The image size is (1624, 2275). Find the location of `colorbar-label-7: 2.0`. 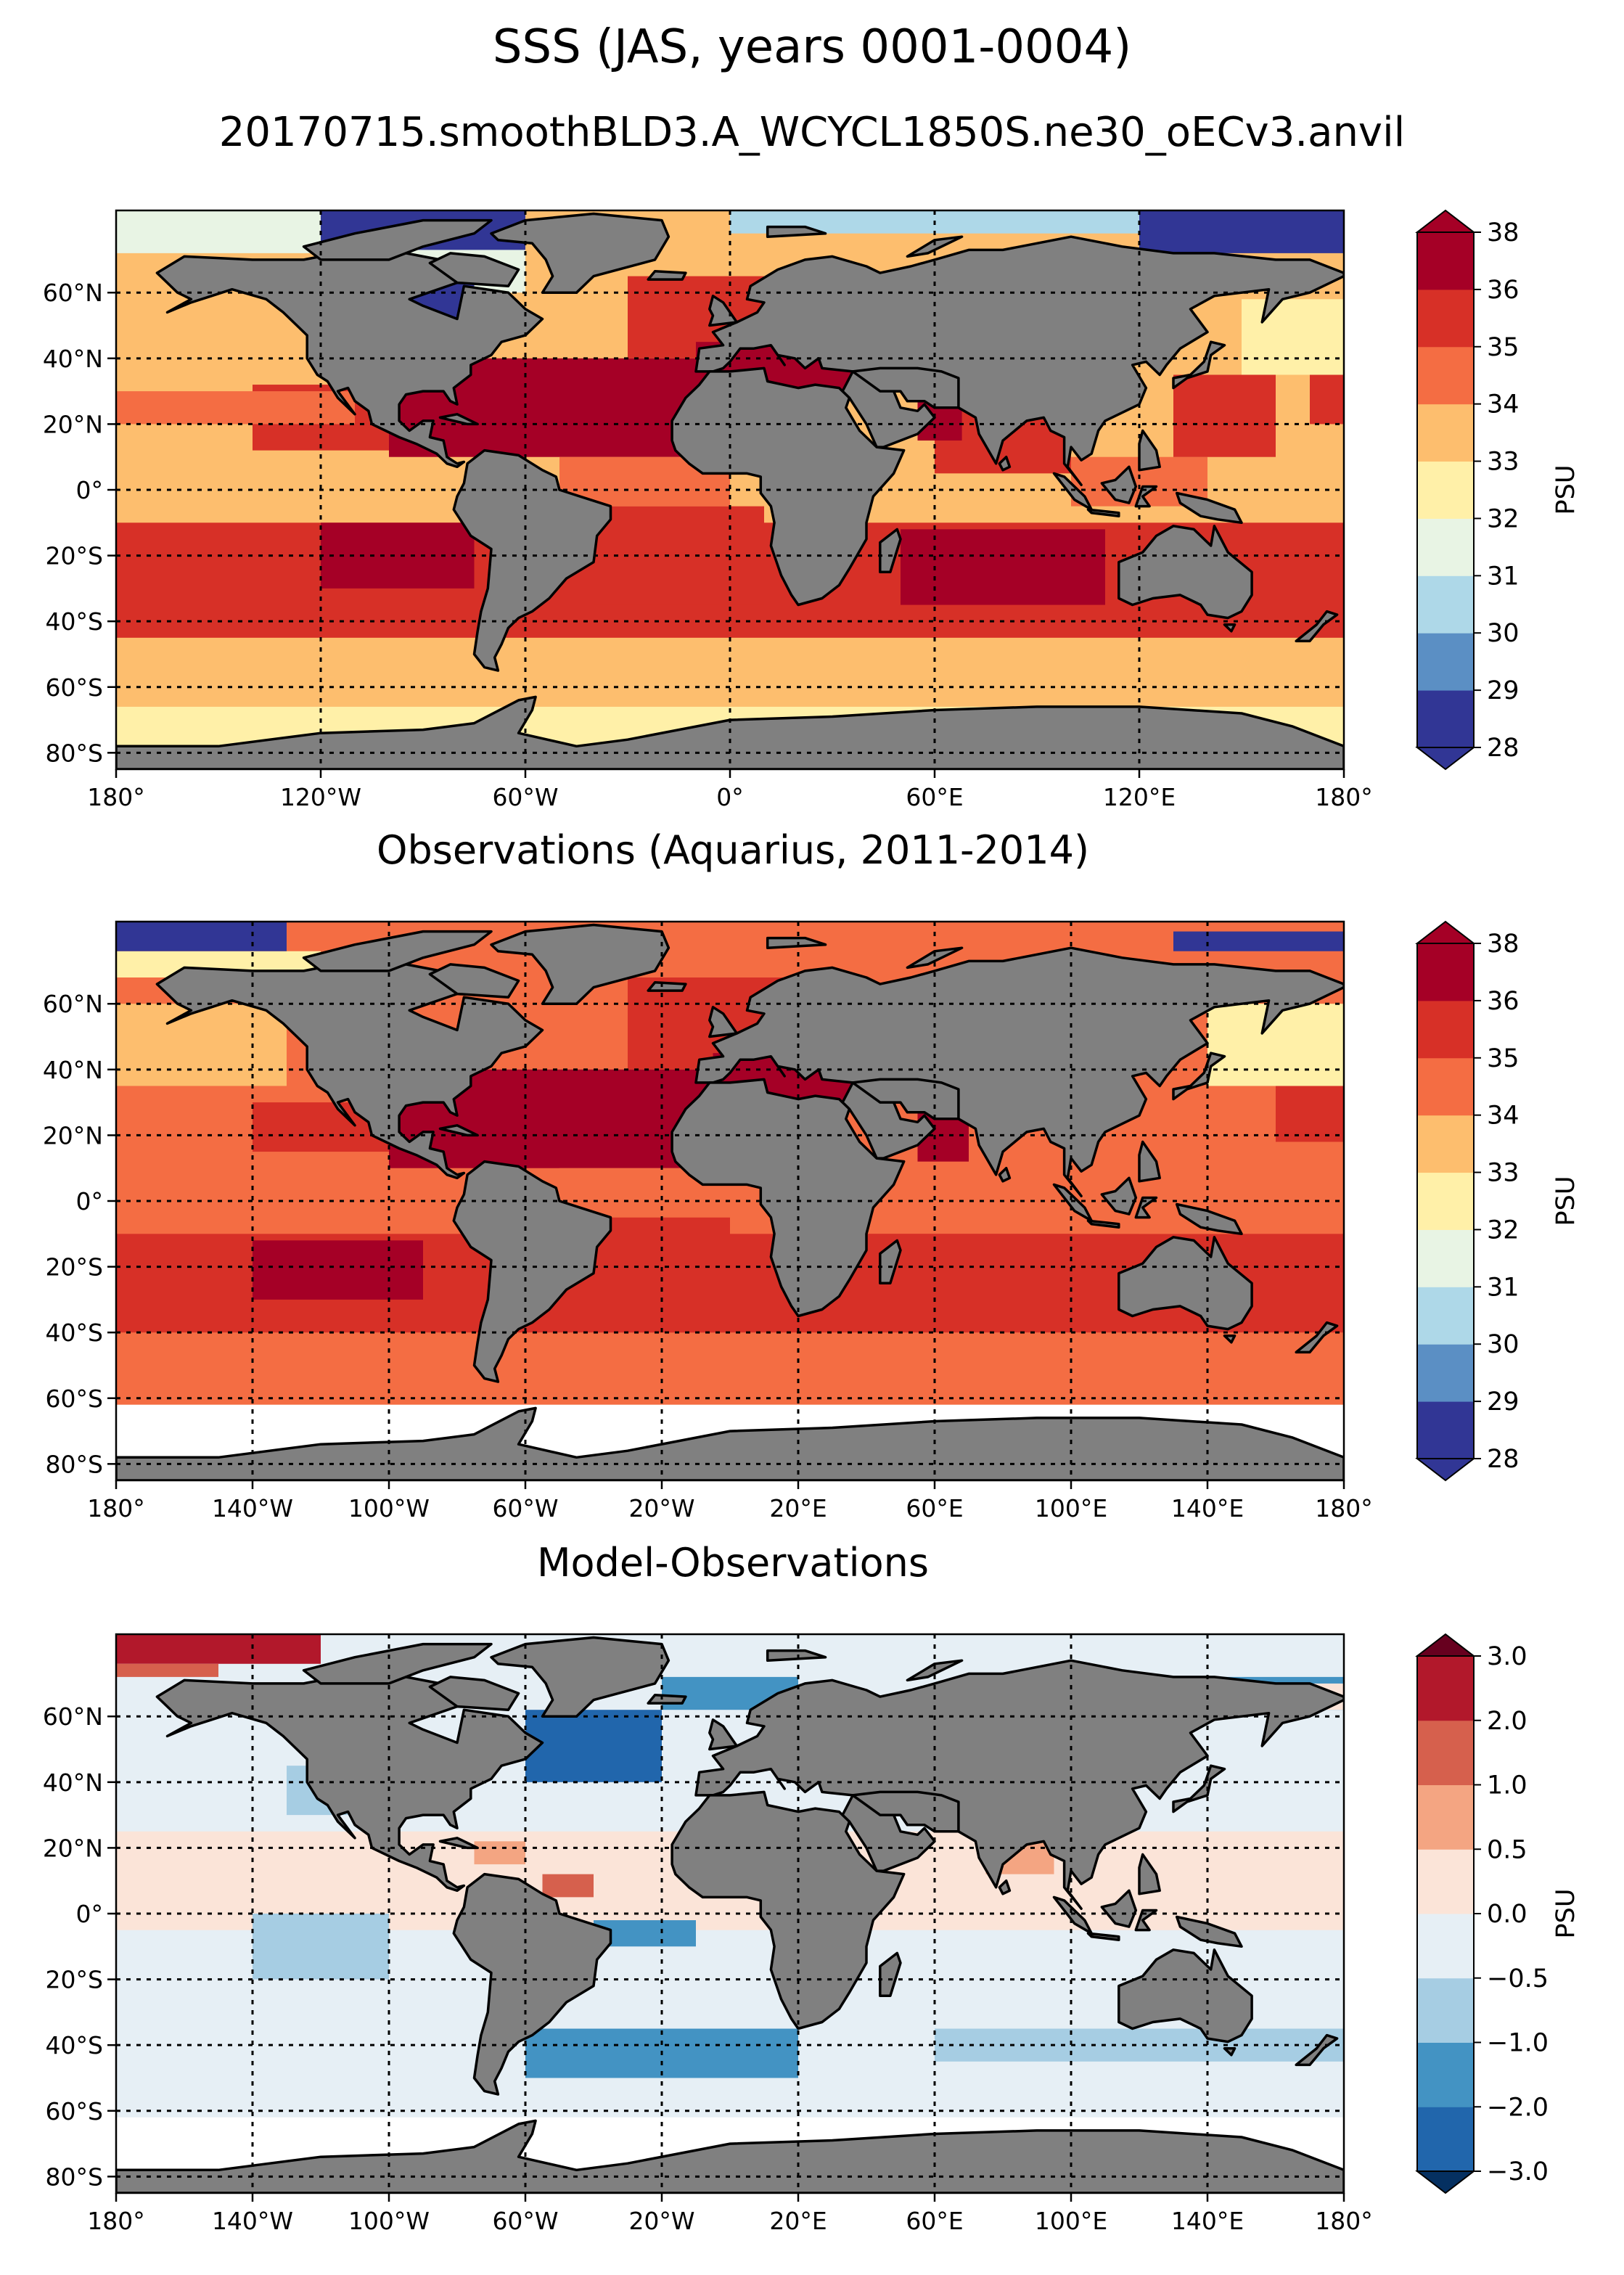

colorbar-label-7: 2.0 is located at coordinates (1507, 1721).